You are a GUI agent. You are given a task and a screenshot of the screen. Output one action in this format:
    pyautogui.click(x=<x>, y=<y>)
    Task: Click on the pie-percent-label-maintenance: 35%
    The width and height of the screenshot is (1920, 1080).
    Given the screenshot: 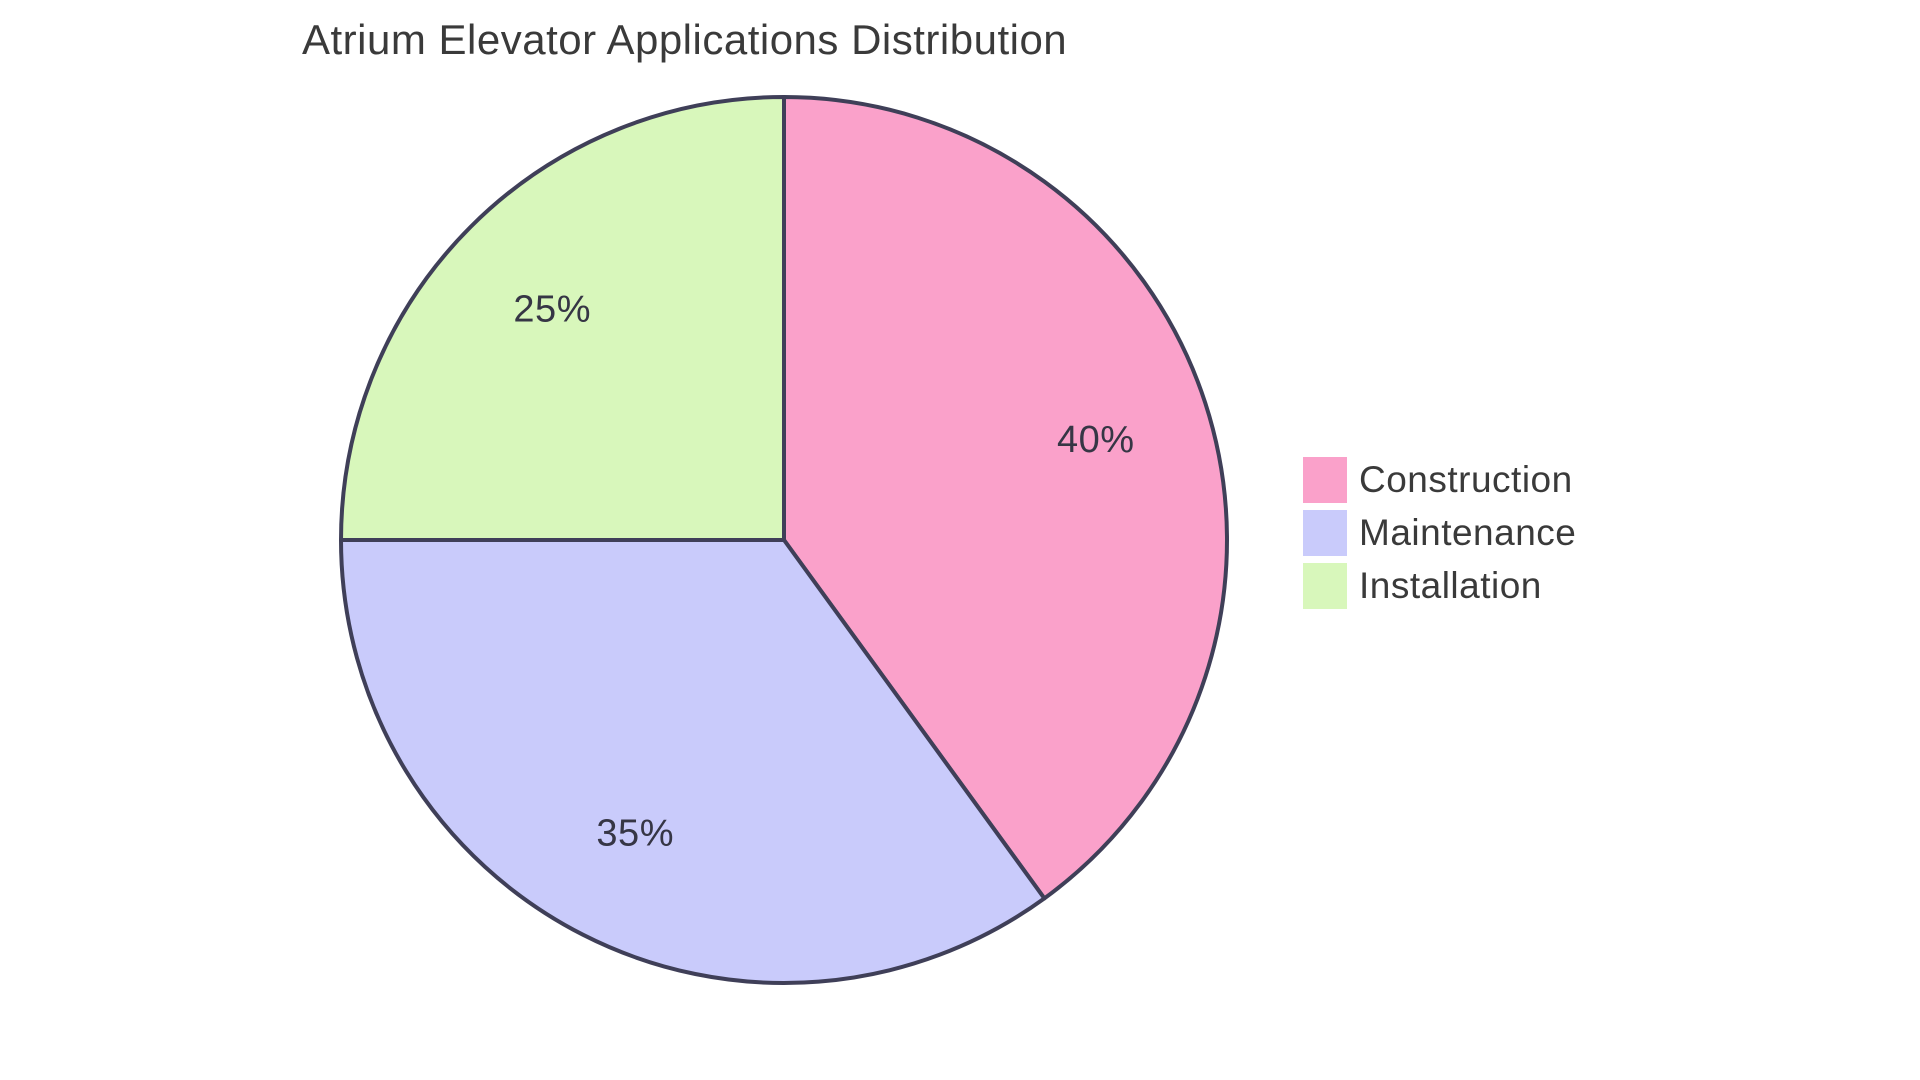 What is the action you would take?
    pyautogui.click(x=635, y=833)
    